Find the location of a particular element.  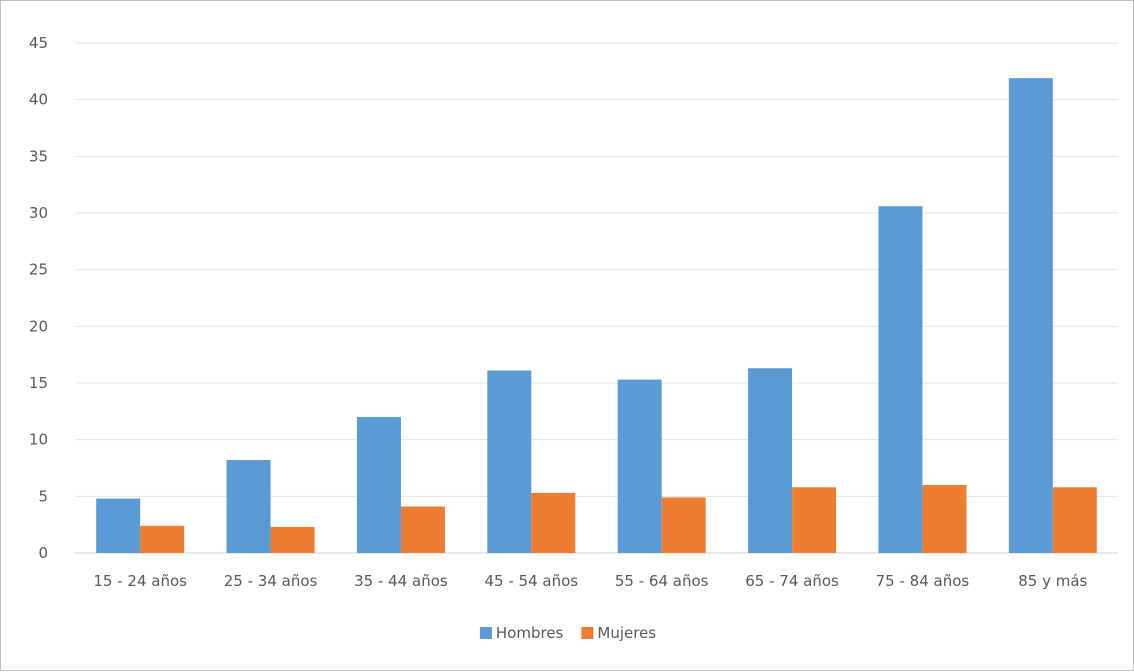

y-tick-label: 0 is located at coordinates (43, 553).